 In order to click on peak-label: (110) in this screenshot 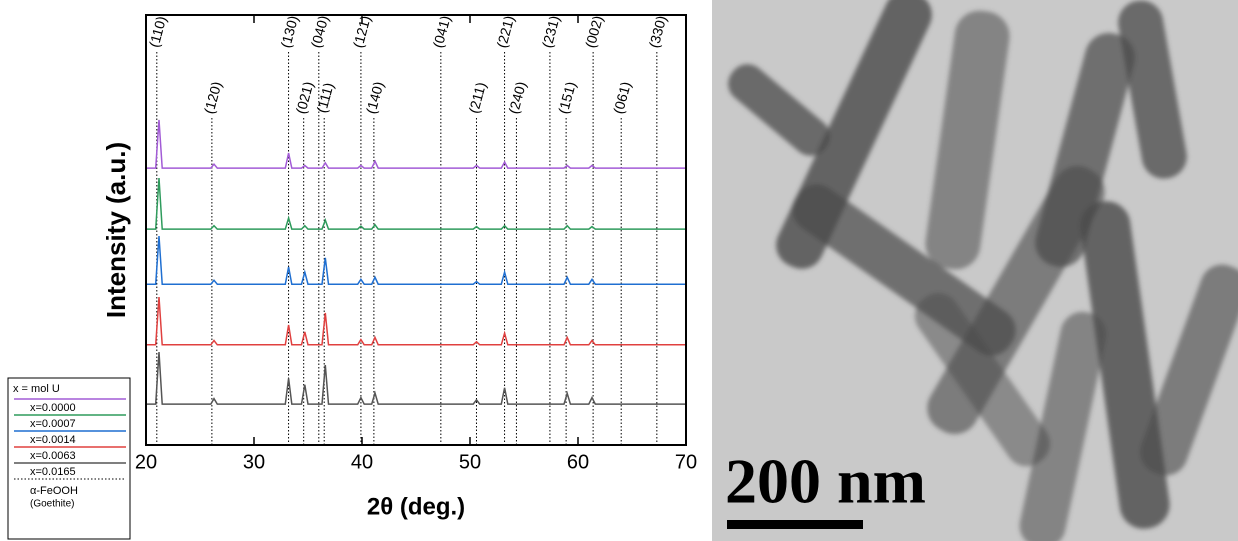, I will do `click(158, 31)`.